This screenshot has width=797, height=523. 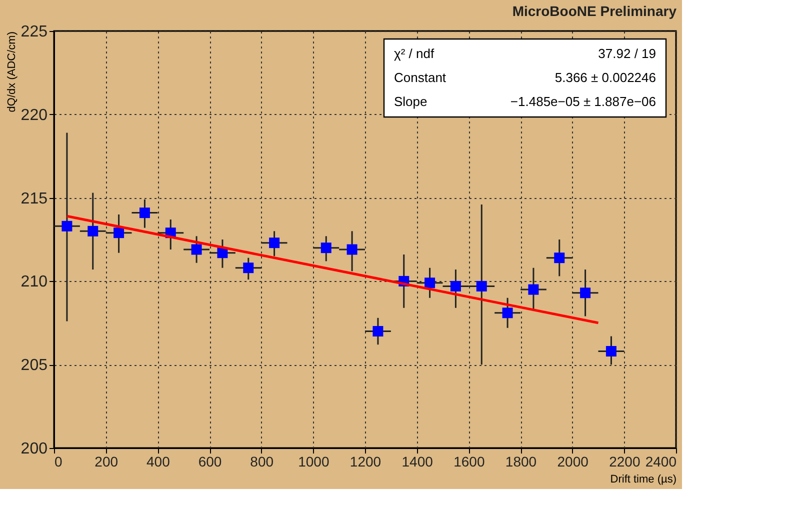 I want to click on x-tick-label: 600, so click(x=210, y=462).